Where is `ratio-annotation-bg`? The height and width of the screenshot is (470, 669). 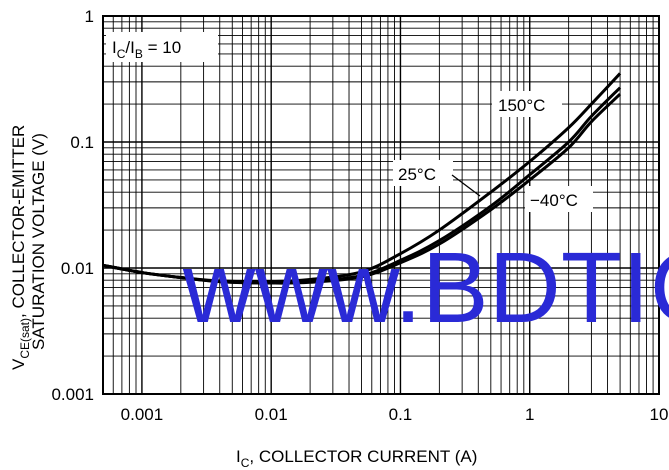 ratio-annotation-bg is located at coordinates (162, 47).